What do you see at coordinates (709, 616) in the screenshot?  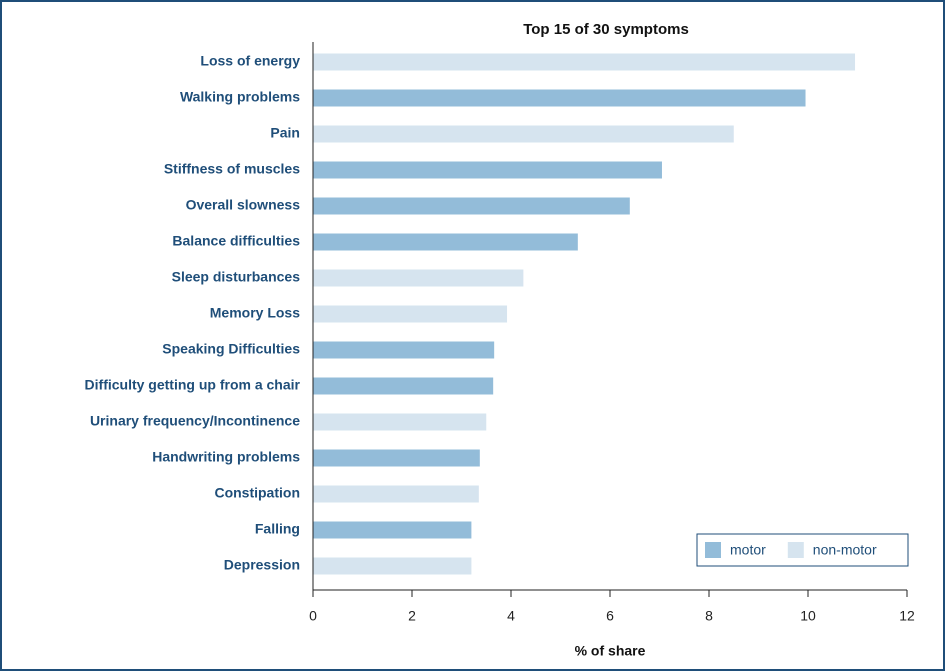 I see `x-tick-label: 8` at bounding box center [709, 616].